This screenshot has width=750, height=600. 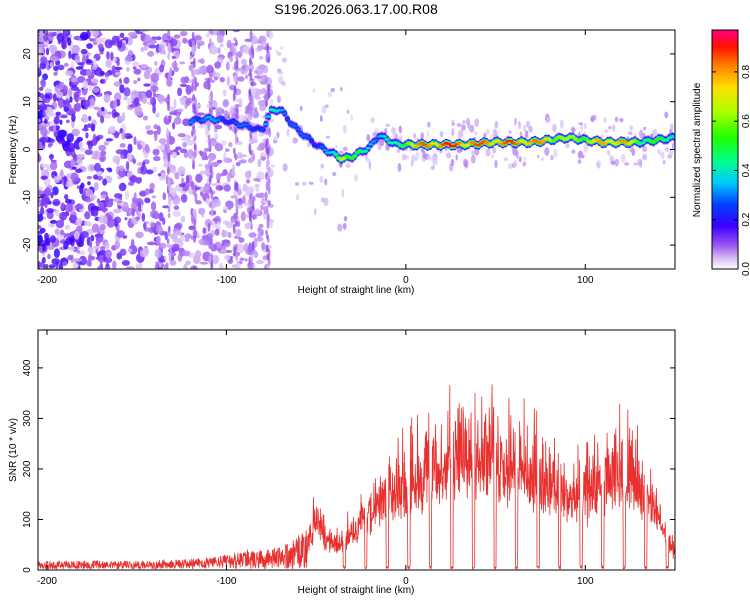 What do you see at coordinates (725, 149) in the screenshot?
I see `colorbar-gradient` at bounding box center [725, 149].